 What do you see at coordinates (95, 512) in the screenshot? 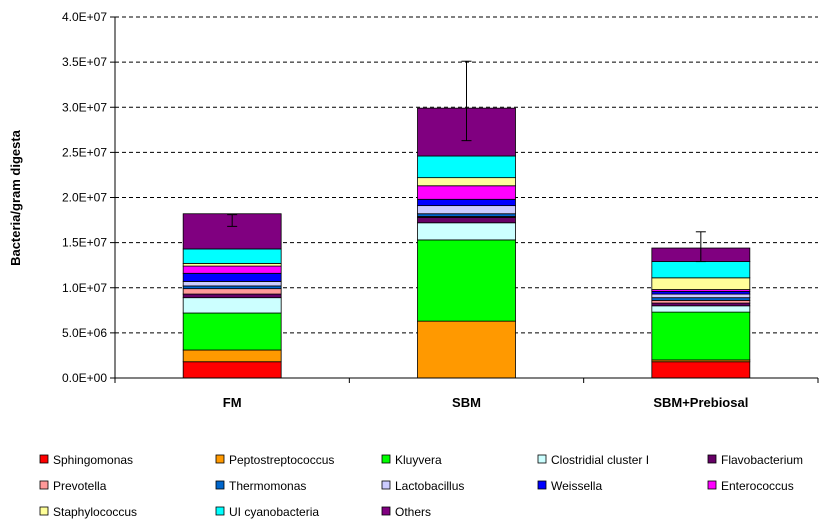
I see `legend-label: Staphylococcus` at bounding box center [95, 512].